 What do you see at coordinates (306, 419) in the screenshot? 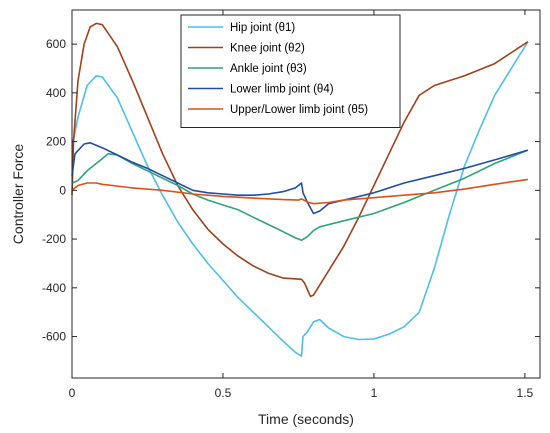
I see `x-axis-label: Time (seconds)` at bounding box center [306, 419].